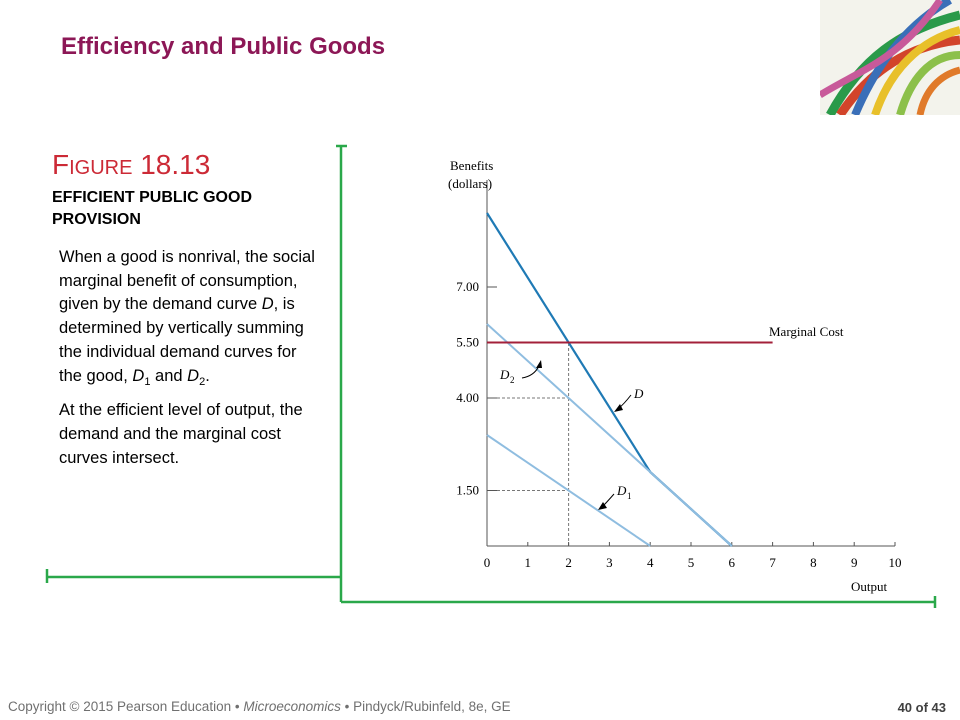  I want to click on demand-curve-d1, so click(568, 490).